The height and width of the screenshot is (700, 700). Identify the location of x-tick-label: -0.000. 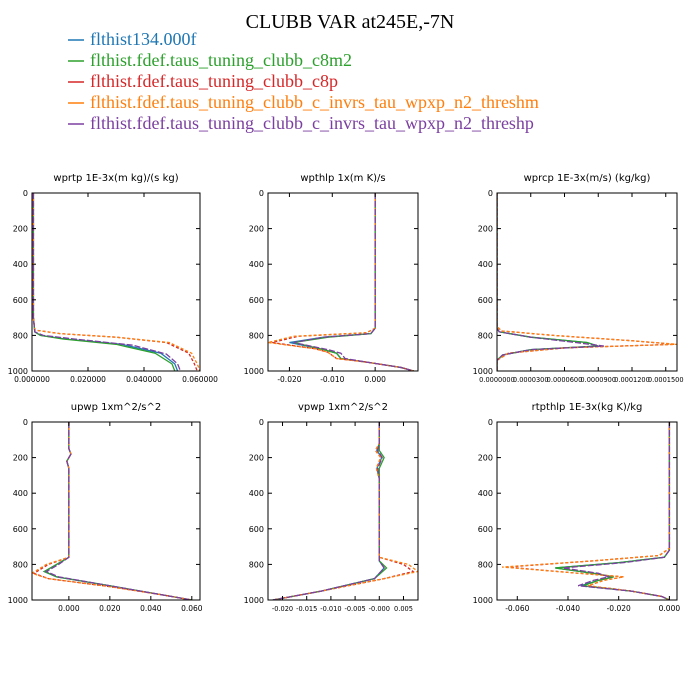
(379, 609).